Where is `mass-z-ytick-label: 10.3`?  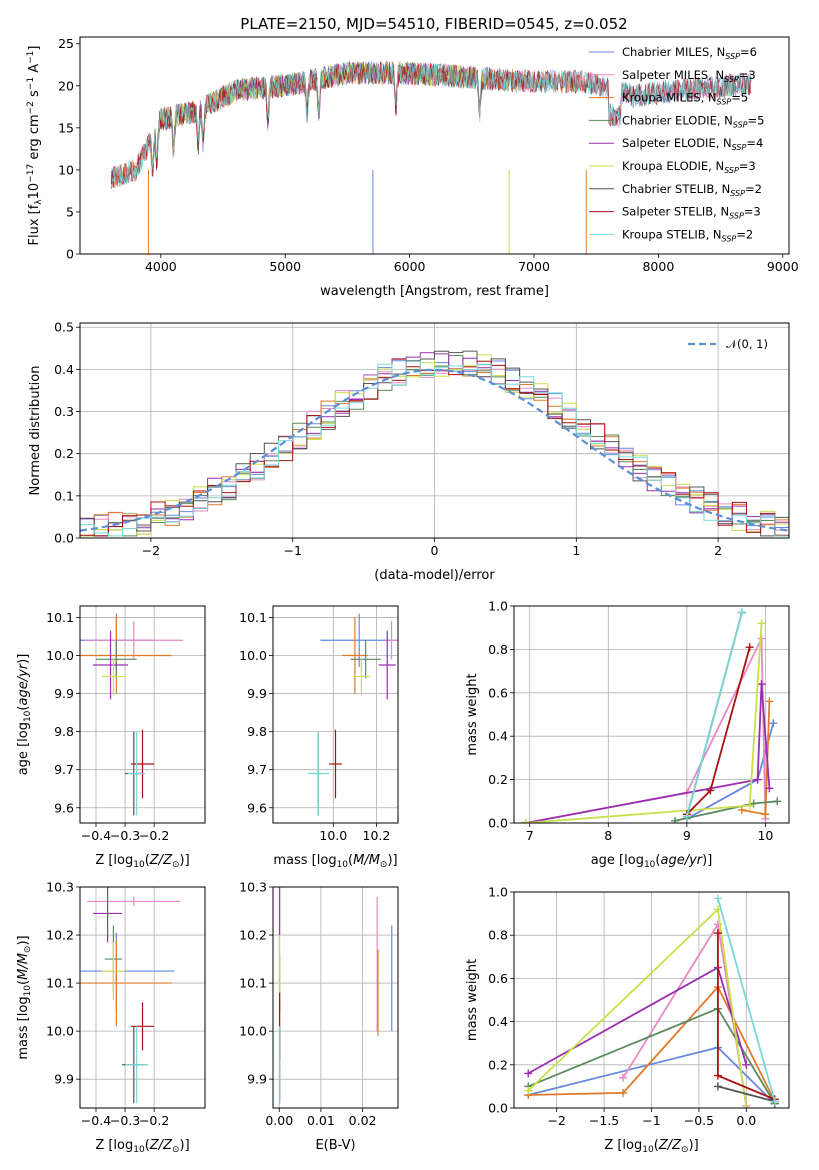 mass-z-ytick-label: 10.3 is located at coordinates (60, 887).